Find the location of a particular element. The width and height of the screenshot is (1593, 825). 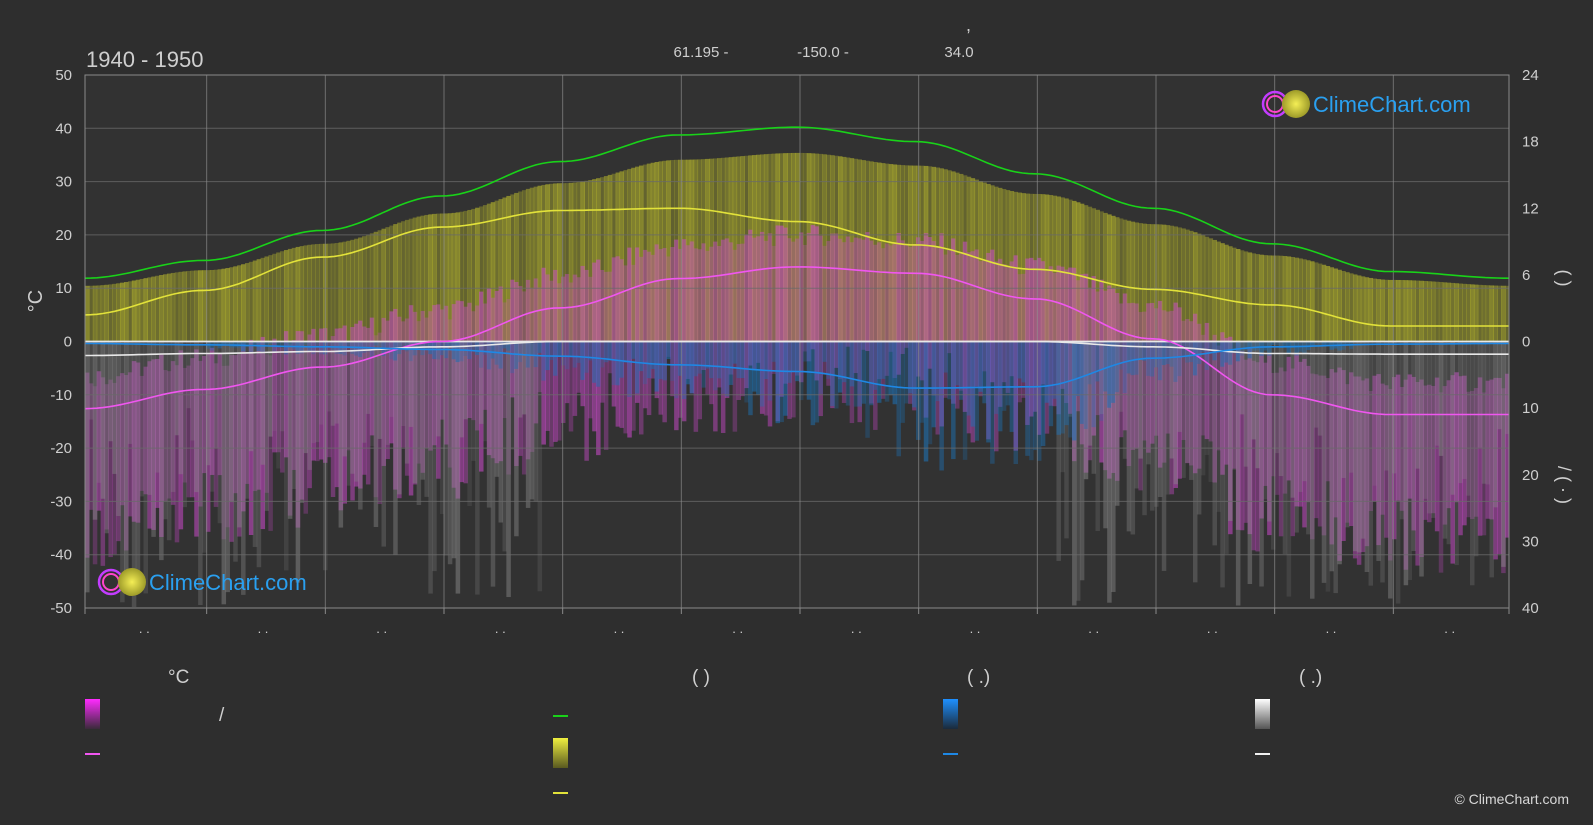

location-comma: , is located at coordinates (968, 25).